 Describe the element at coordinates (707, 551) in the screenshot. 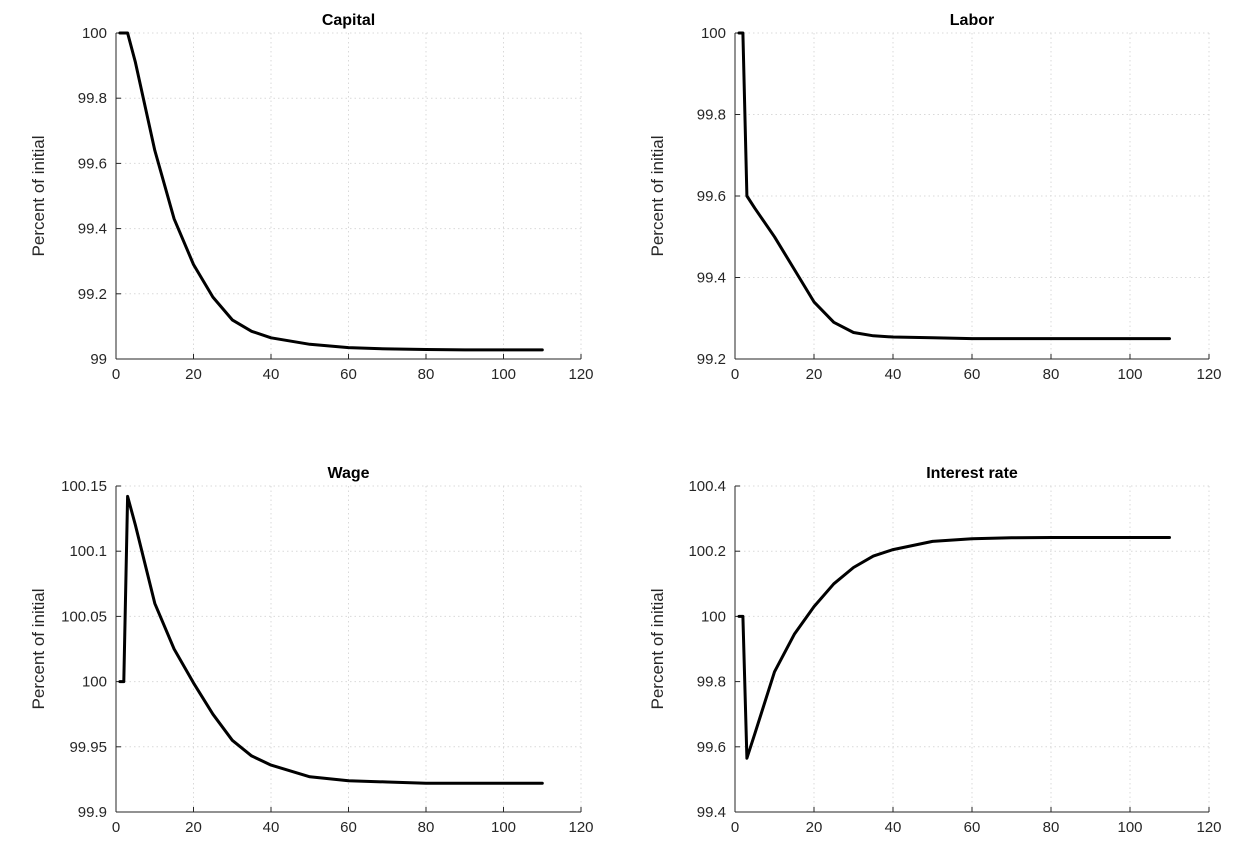

I see `y-tick-label: 100.2` at that location.